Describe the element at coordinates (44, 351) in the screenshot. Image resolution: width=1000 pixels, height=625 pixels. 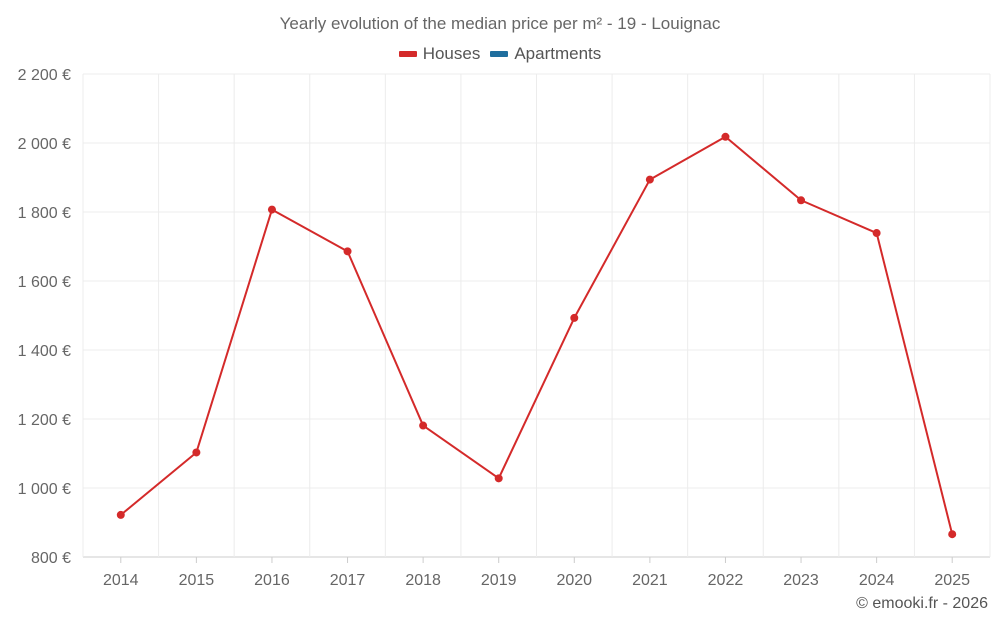
I see `y-tick-label: 1 400 €` at that location.